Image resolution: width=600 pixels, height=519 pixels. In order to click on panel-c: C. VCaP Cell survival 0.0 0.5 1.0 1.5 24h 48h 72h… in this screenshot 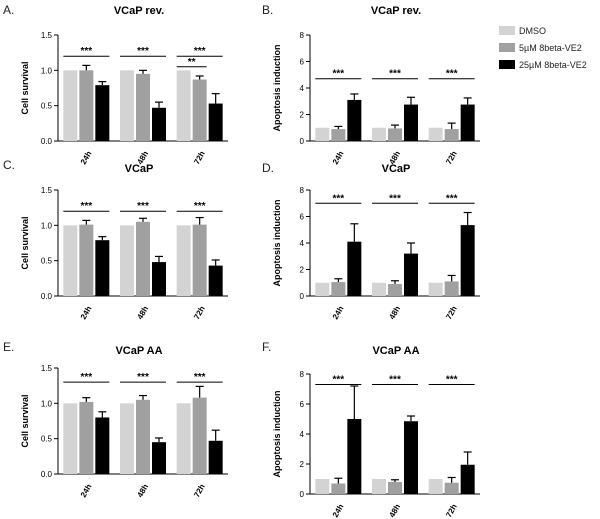, I will do `click(115, 239)`.